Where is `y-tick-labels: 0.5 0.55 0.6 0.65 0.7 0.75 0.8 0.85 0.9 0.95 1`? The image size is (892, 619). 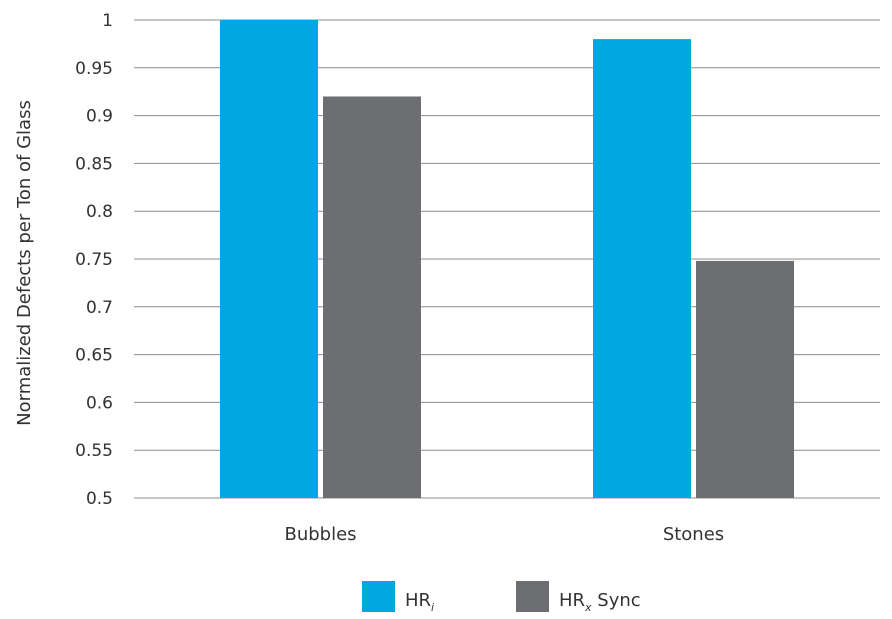
y-tick-labels: 0.5 0.55 0.6 0.65 0.7 0.75 0.8 0.85 0.9 0.95 1 is located at coordinates (94, 260).